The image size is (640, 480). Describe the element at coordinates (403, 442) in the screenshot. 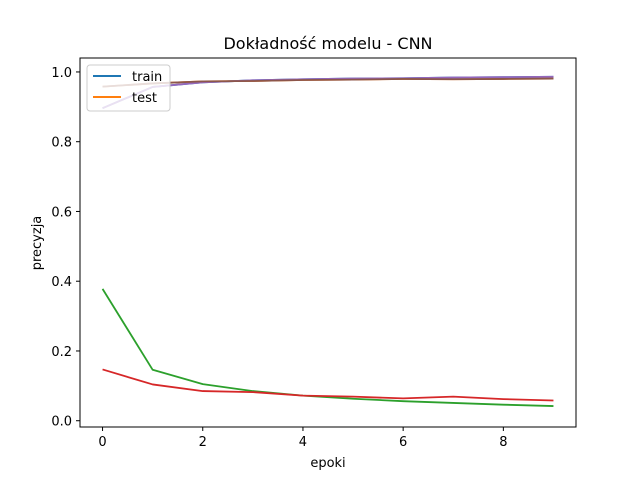

I see `x-tick-label: 6` at that location.